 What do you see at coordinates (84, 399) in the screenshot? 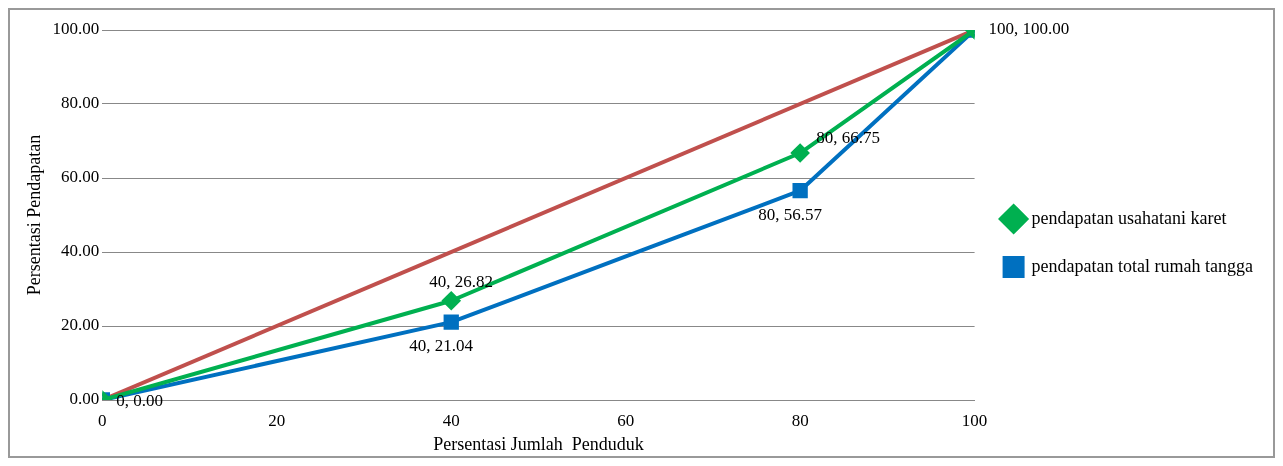
I see `y-tick-label: 0.00` at bounding box center [84, 399].